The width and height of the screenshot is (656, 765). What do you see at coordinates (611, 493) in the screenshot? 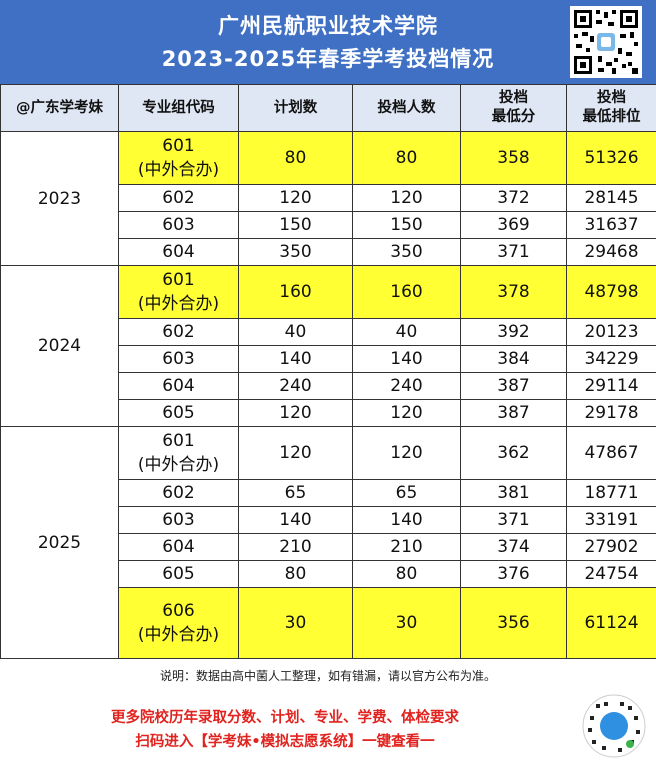
I see `min-rank-cell: 18771` at bounding box center [611, 493].